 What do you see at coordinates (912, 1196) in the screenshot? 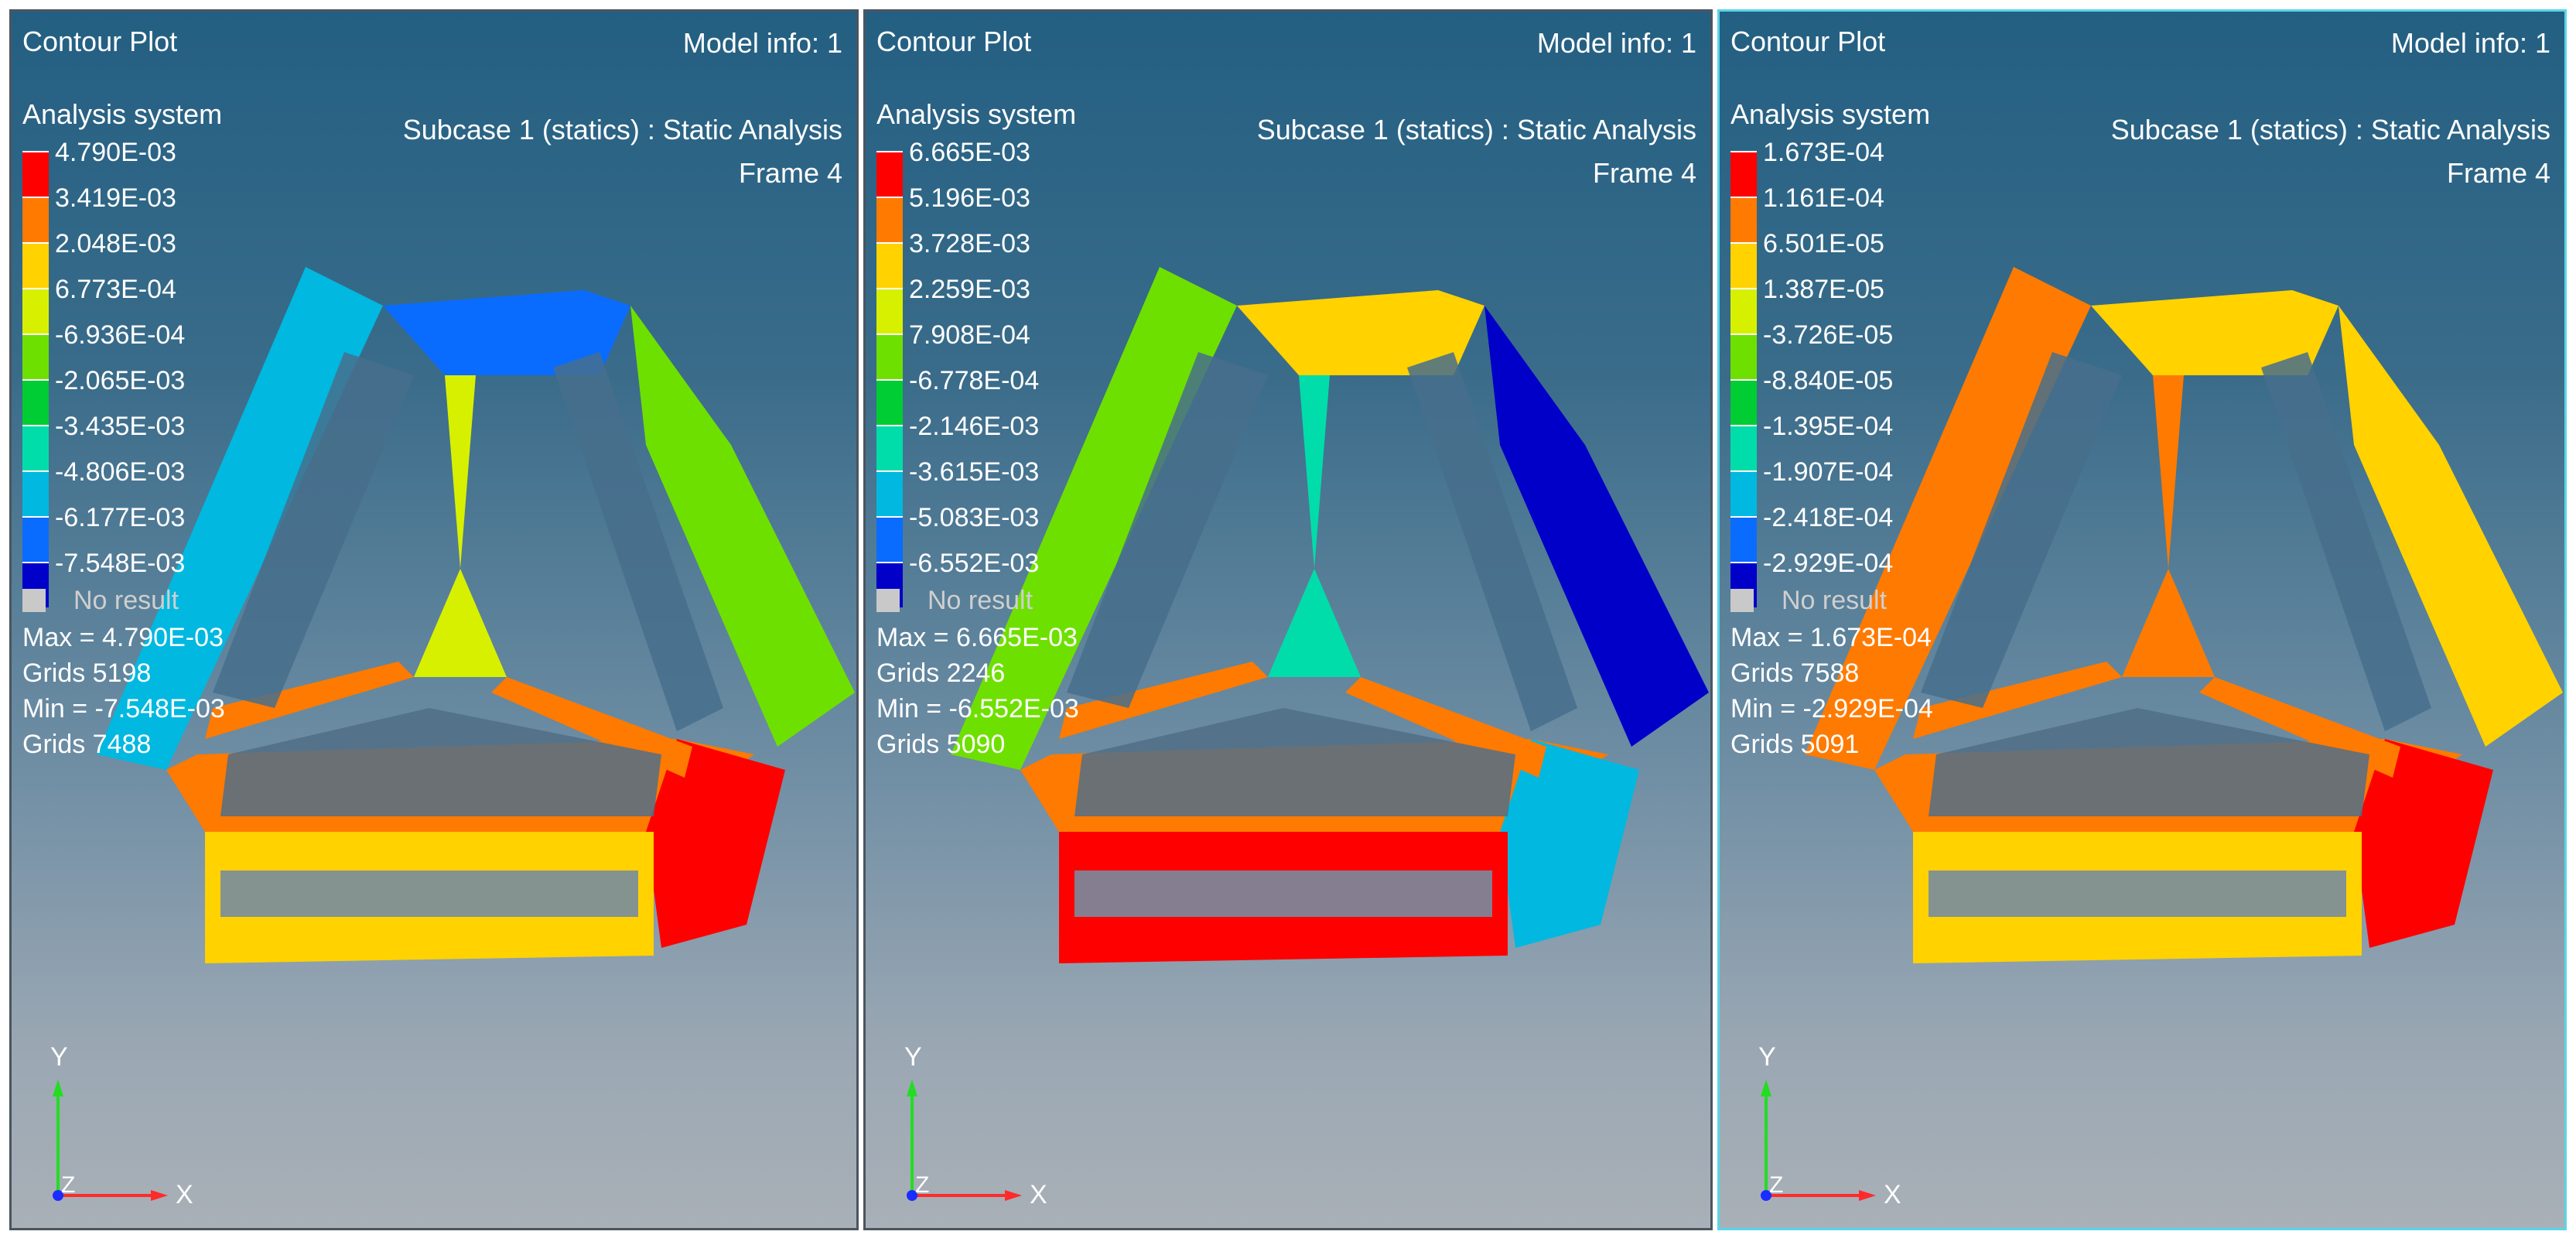
I see `z-axis-dot` at bounding box center [912, 1196].